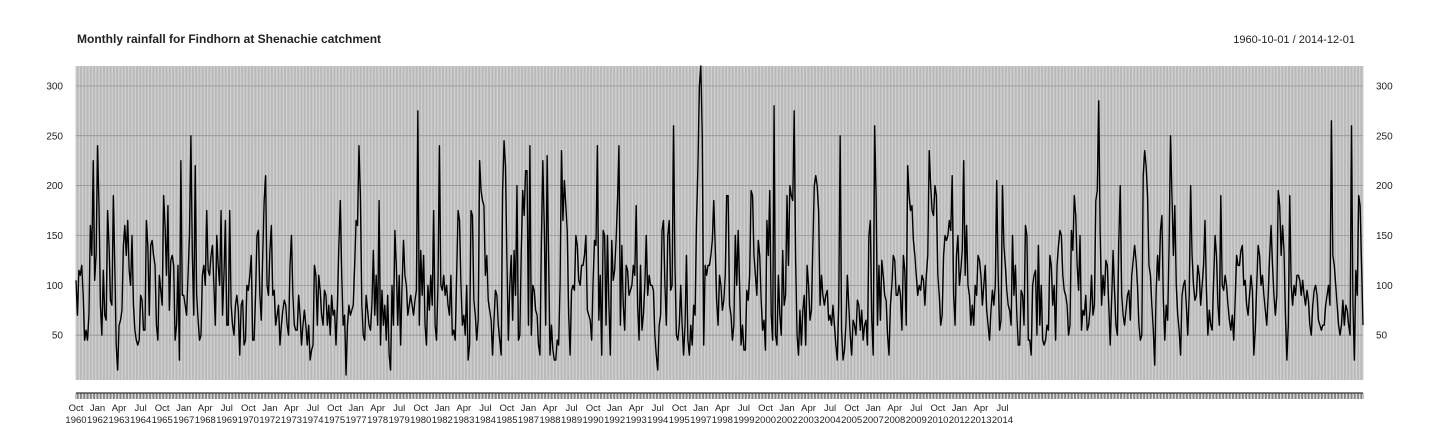  What do you see at coordinates (226, 414) in the screenshot?
I see `x-tick-label: Jul 1969` at bounding box center [226, 414].